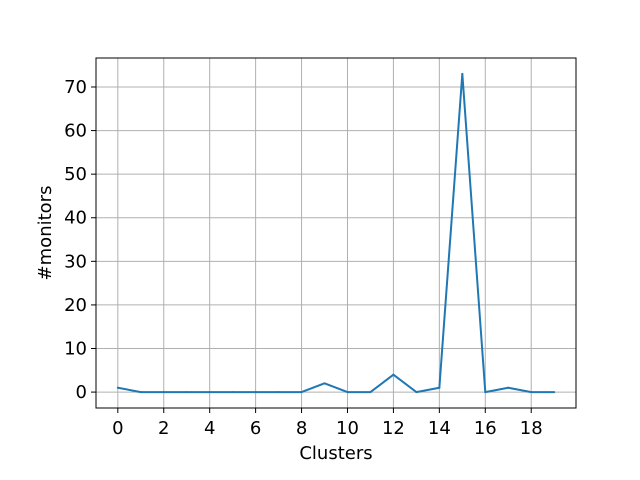  What do you see at coordinates (80, 240) in the screenshot?
I see `y-axis-ticks: 0 10 20 30 40 50 60 70` at bounding box center [80, 240].